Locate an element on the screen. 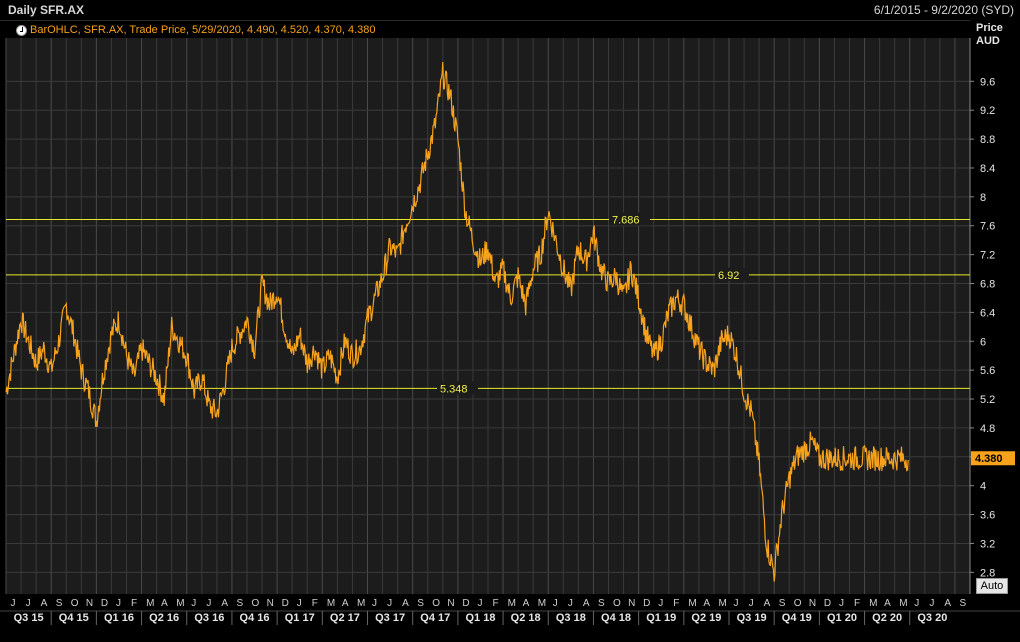 This screenshot has height=642, width=1020. quarter-tick-label: Q4 15 is located at coordinates (74, 618).